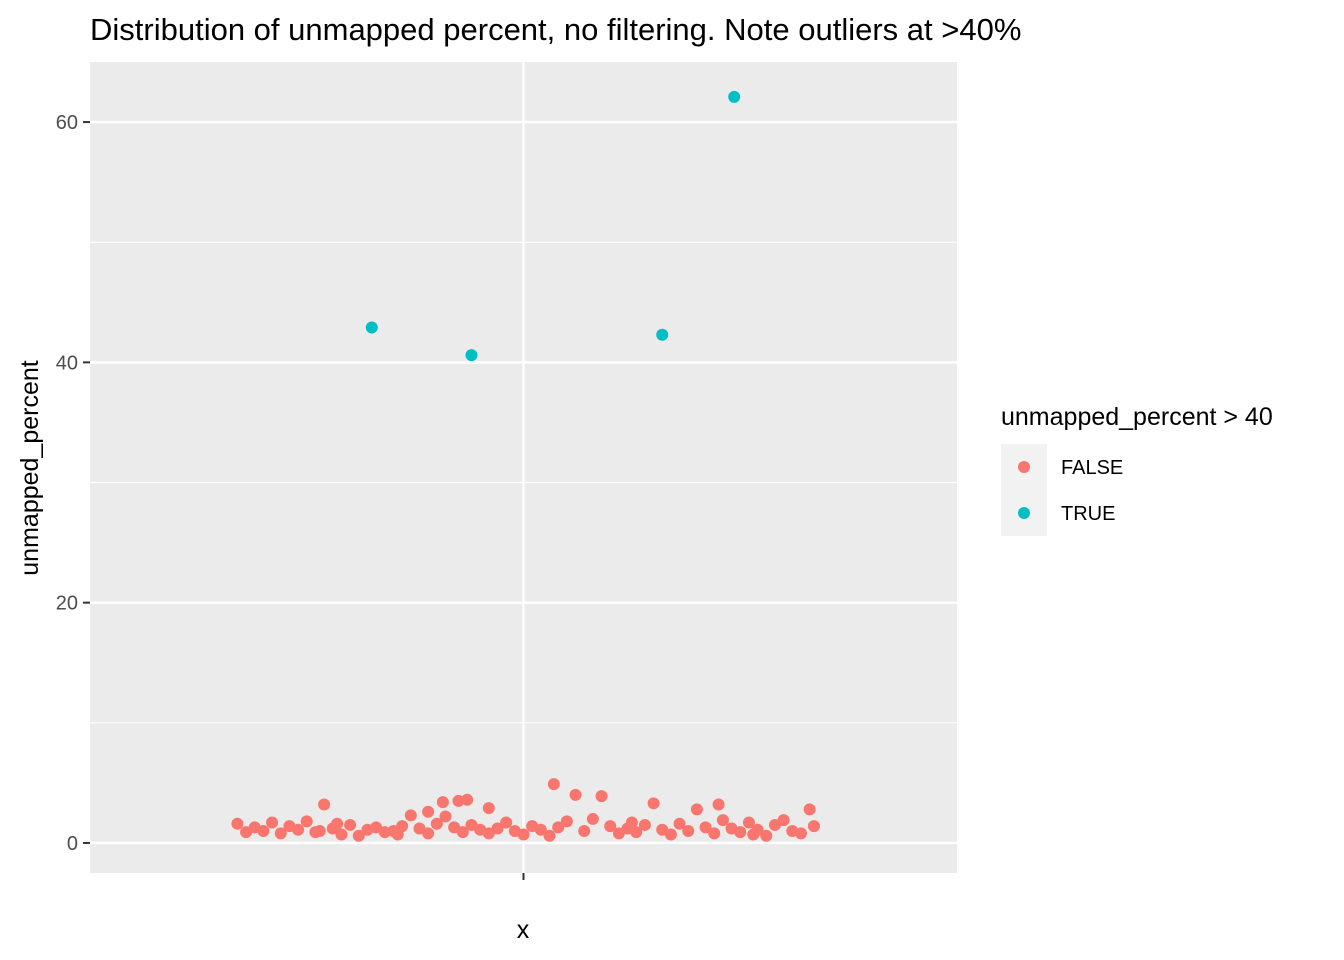 The image size is (1344, 960). What do you see at coordinates (1137, 469) in the screenshot?
I see `legend: unmapped_percent > 40 FALSE TRUE` at bounding box center [1137, 469].